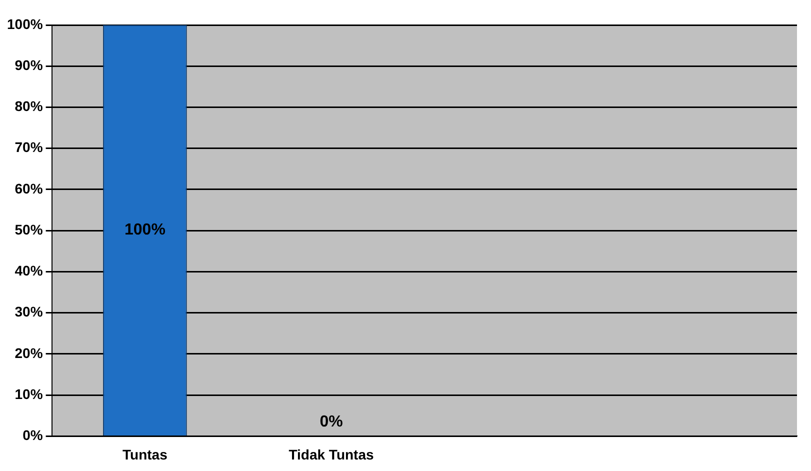  Describe the element at coordinates (145, 230) in the screenshot. I see `data-label: 100%` at that location.